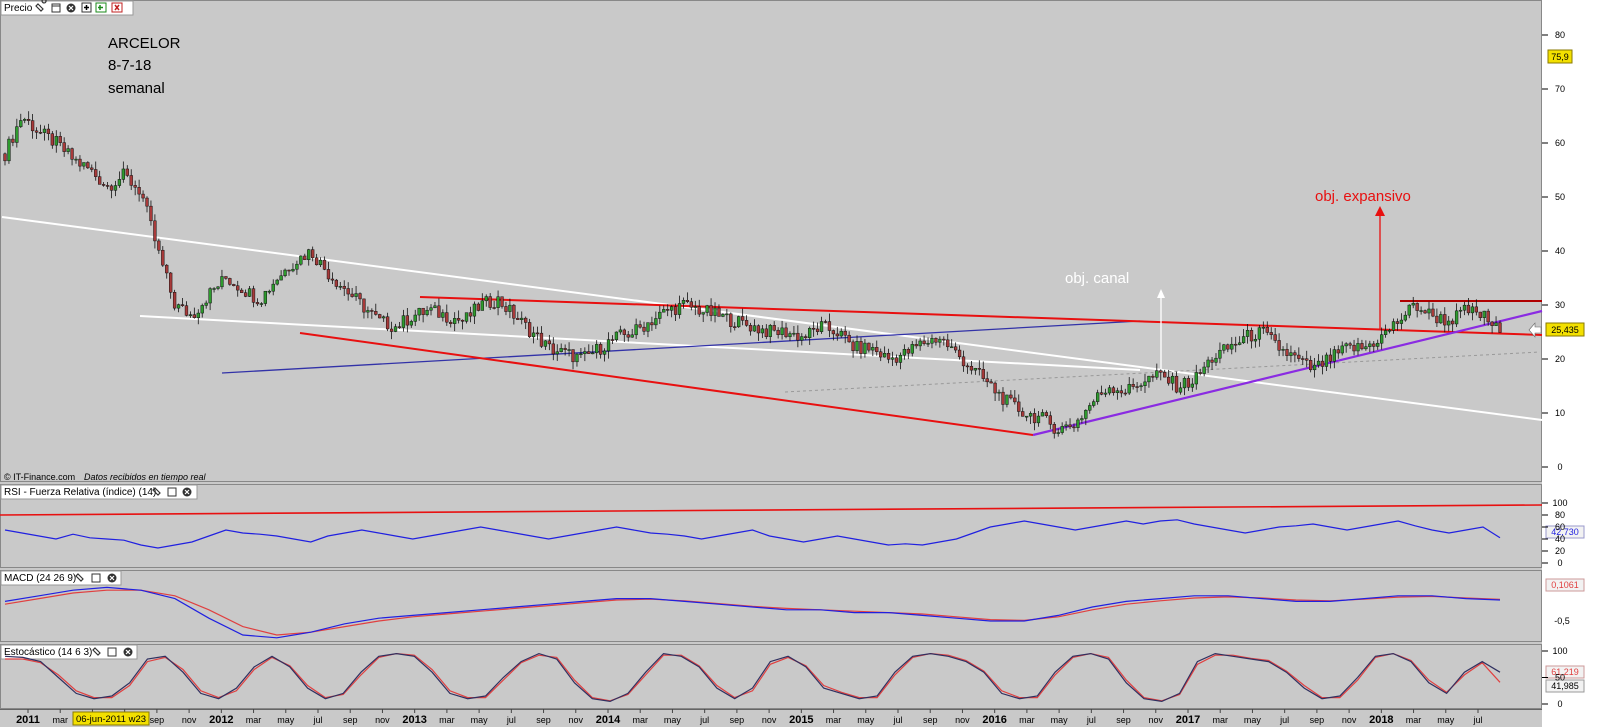 Image resolution: width=1600 pixels, height=727 pixels. What do you see at coordinates (80, 492) in the screenshot?
I see `rsi-panel-label: RSI - Fuerza Relativa (índice) (14)` at bounding box center [80, 492].